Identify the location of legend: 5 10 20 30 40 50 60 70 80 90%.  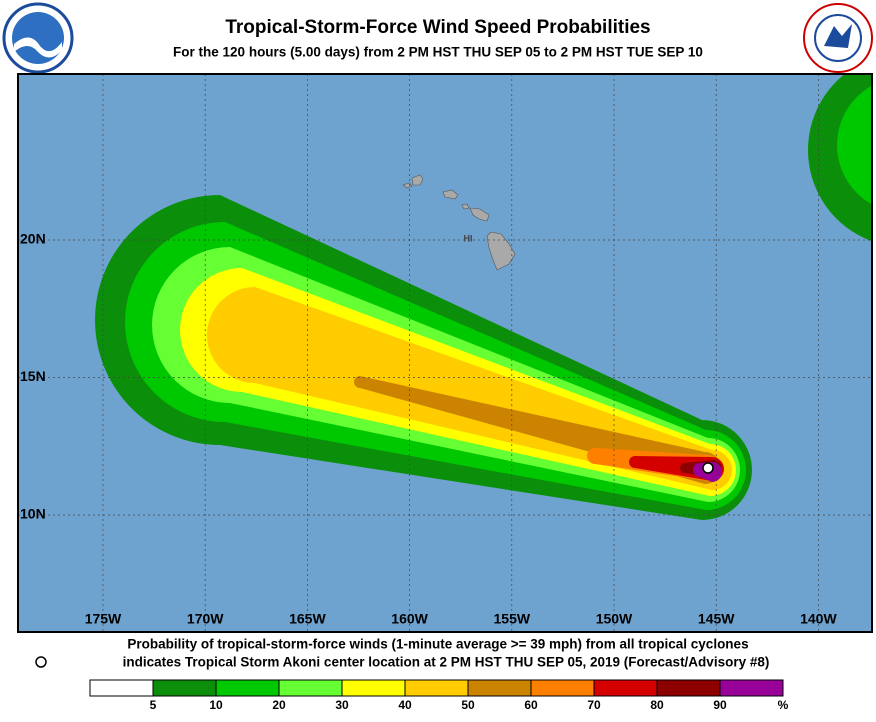
(439, 695).